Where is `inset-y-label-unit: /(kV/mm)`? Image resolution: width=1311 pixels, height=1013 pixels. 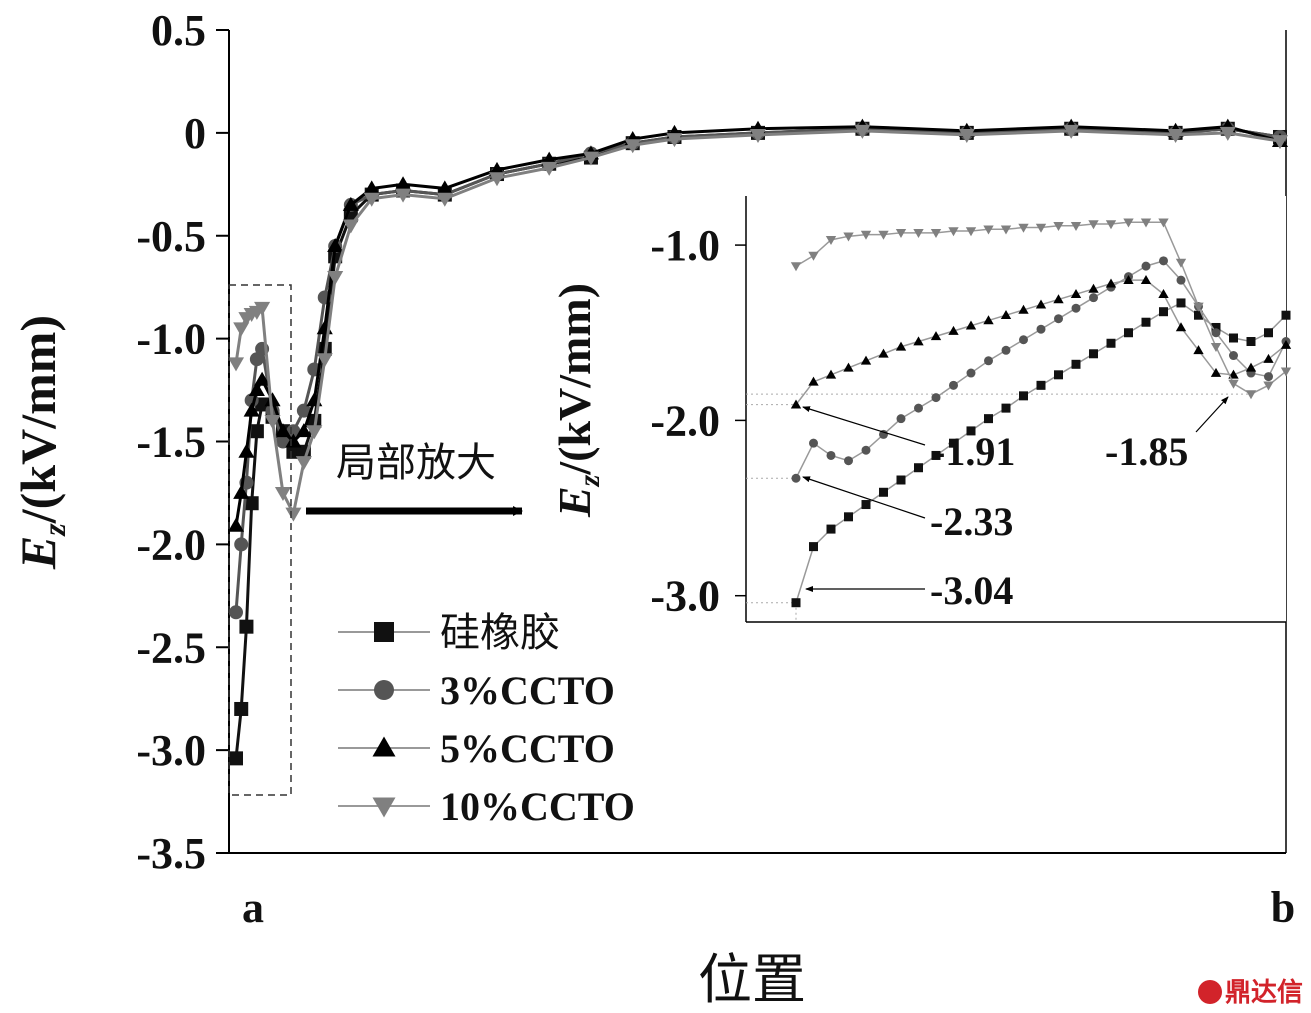
inset-y-label-unit: /(kV/mm) is located at coordinates (574, 379).